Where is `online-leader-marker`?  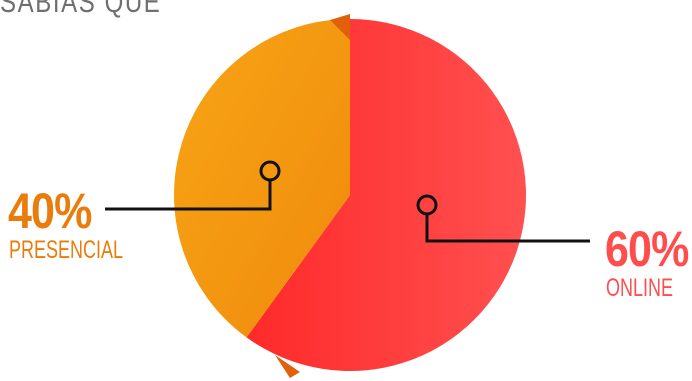
online-leader-marker is located at coordinates (427, 205).